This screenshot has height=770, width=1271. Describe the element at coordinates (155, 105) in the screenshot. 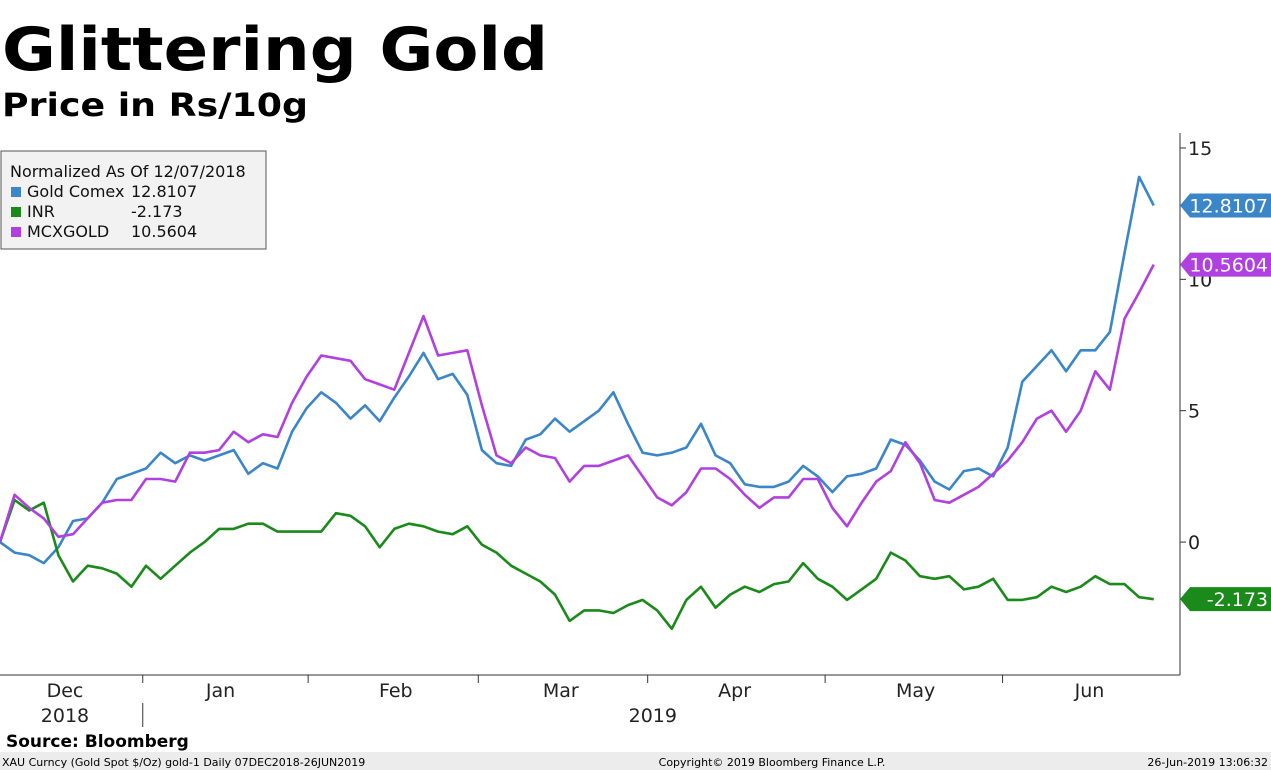

I see `chart-subtitle: Price in Rs/10g` at that location.